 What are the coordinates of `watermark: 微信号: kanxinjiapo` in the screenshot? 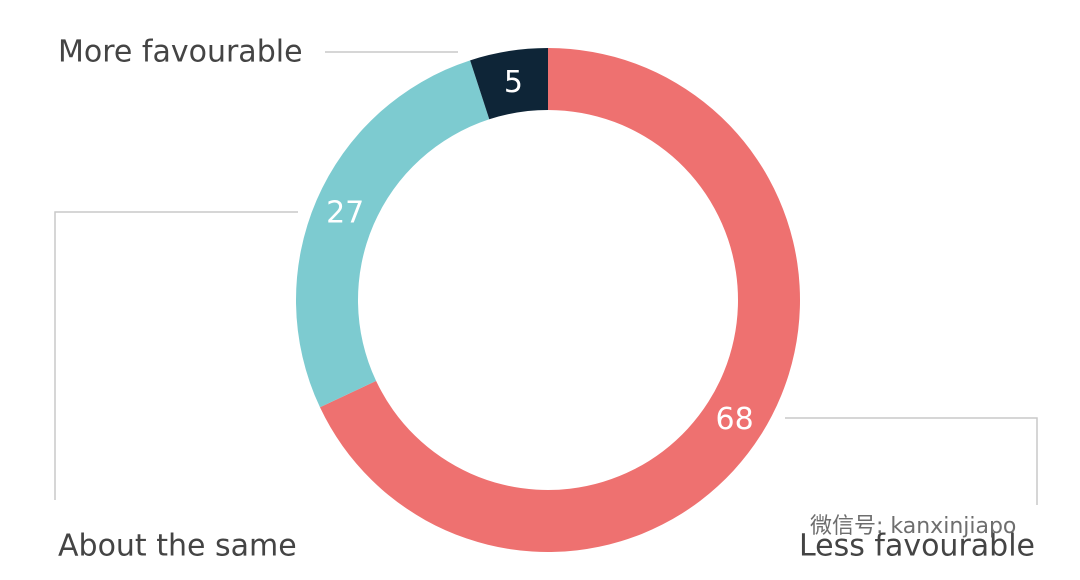 It's located at (913, 526).